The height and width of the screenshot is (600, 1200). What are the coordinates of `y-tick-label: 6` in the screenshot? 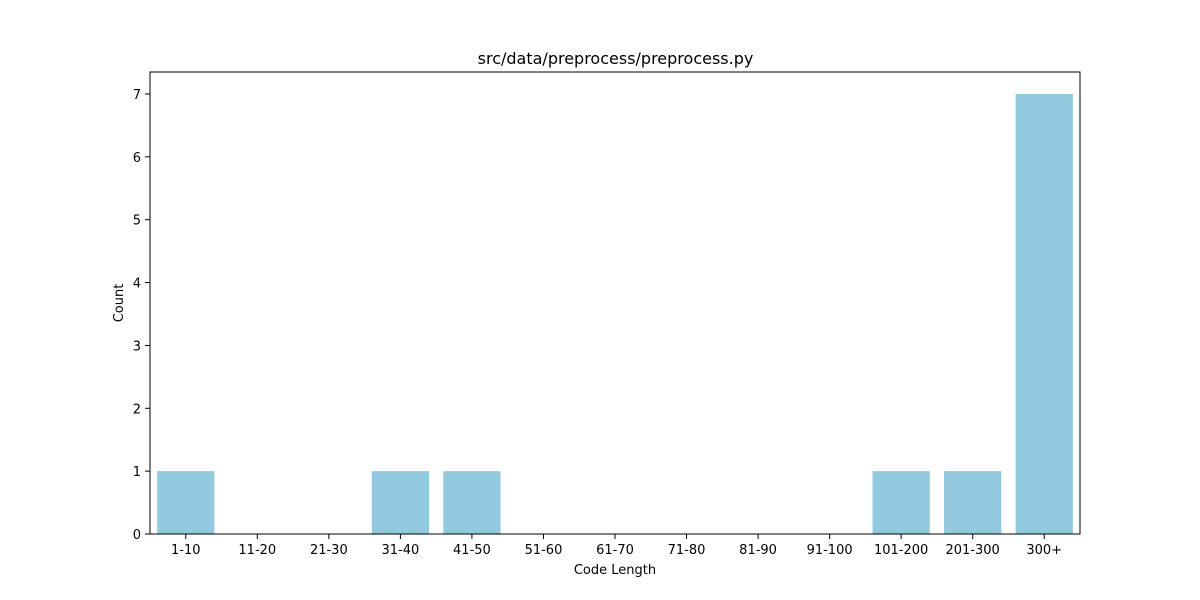 It's located at (137, 158).